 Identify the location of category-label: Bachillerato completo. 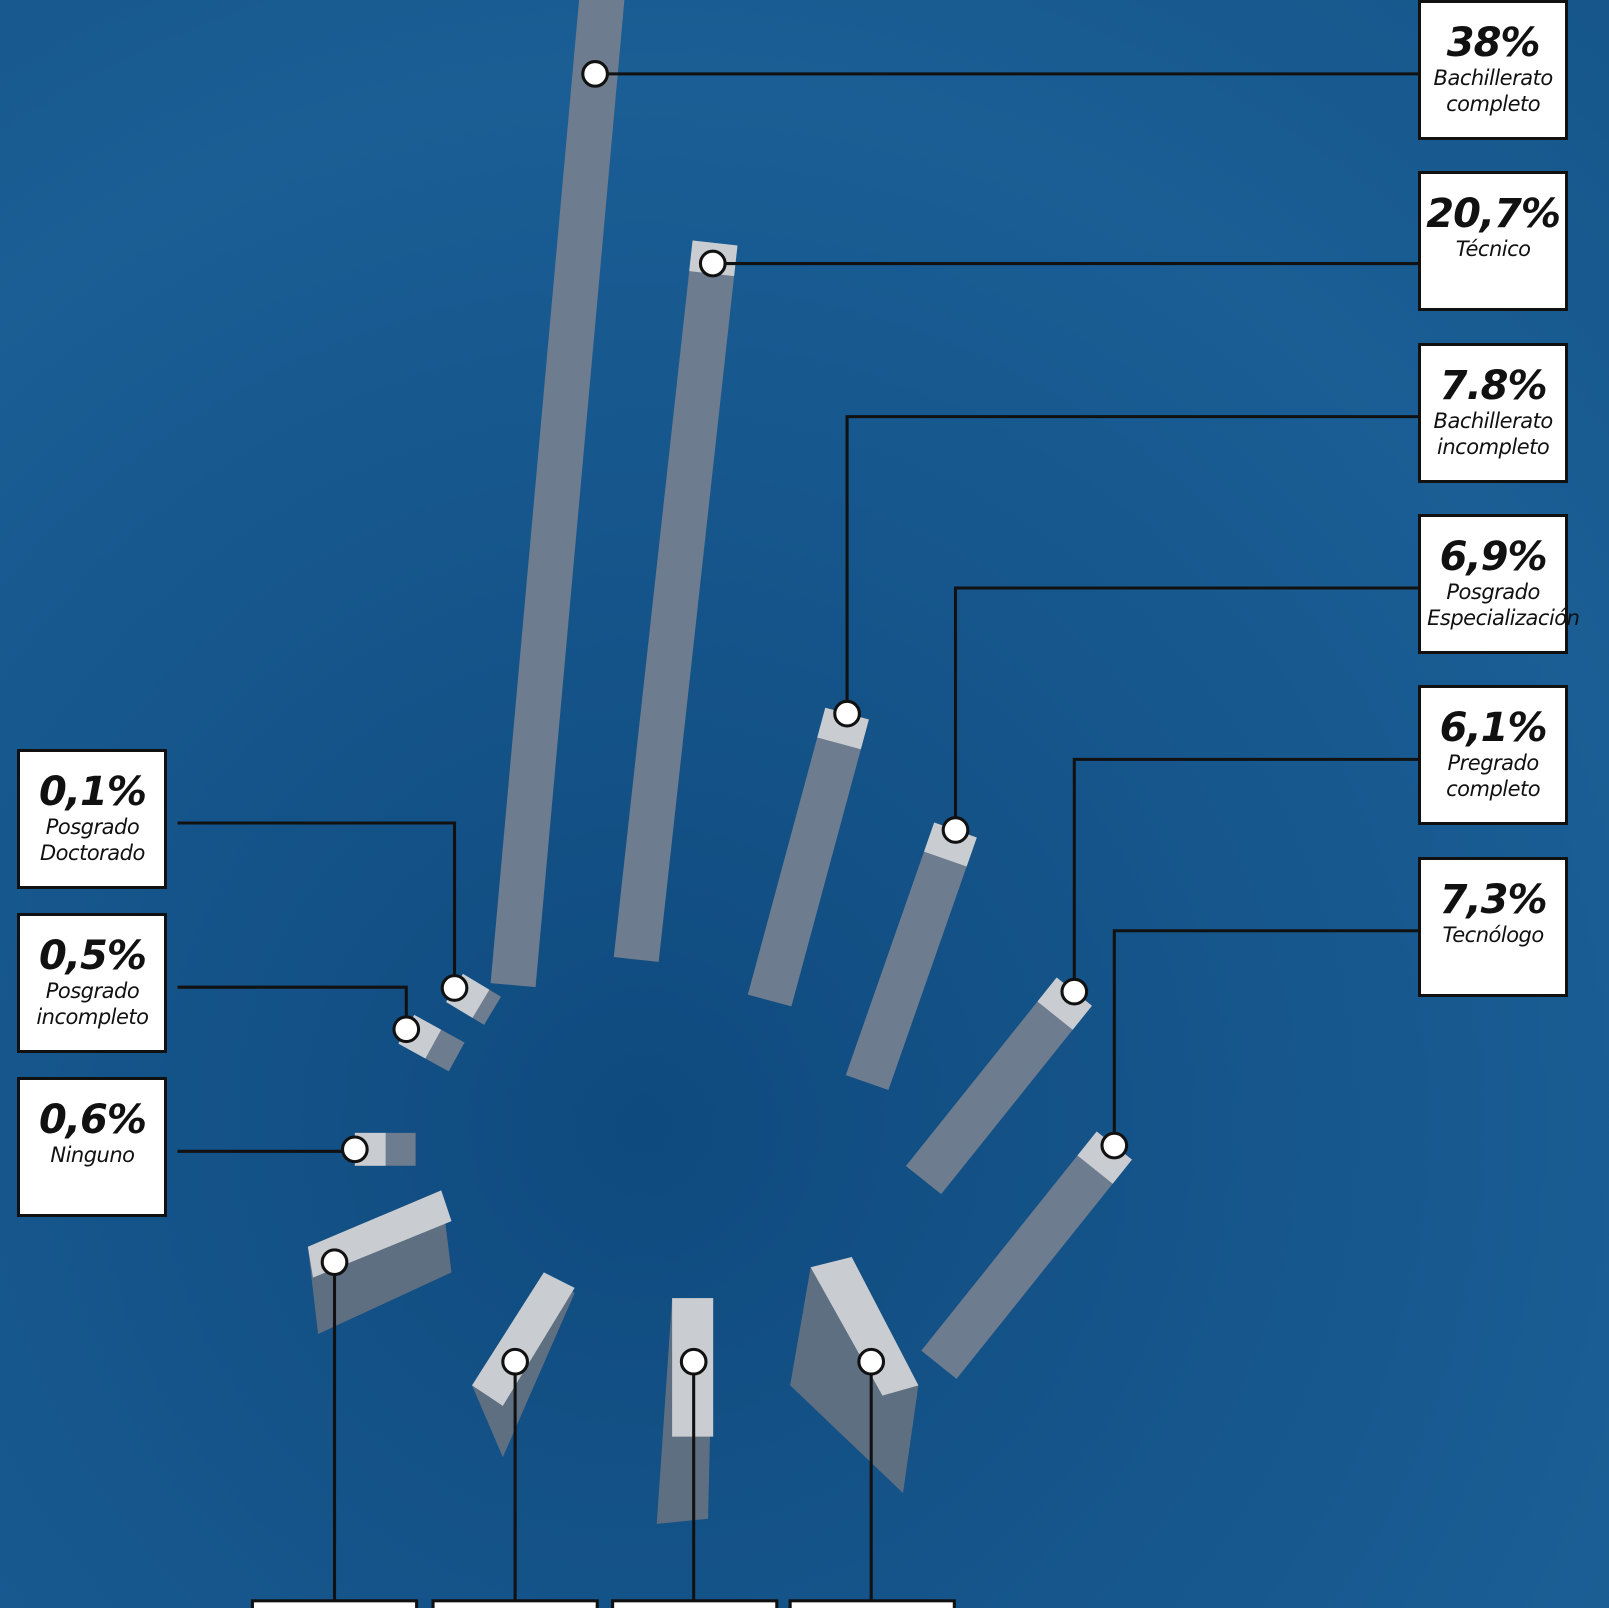
(1493, 91).